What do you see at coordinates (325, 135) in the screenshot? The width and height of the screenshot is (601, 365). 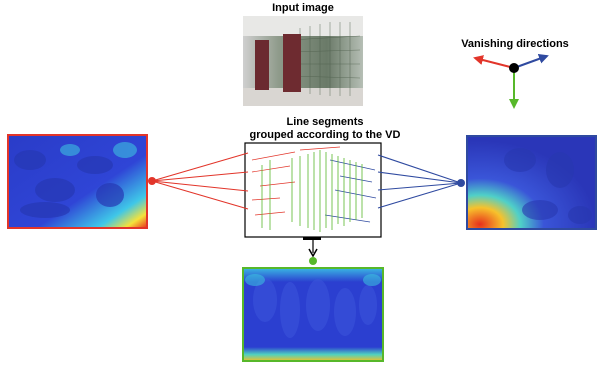 I see `line-segments-title-line2: grouped according to the VD` at bounding box center [325, 135].